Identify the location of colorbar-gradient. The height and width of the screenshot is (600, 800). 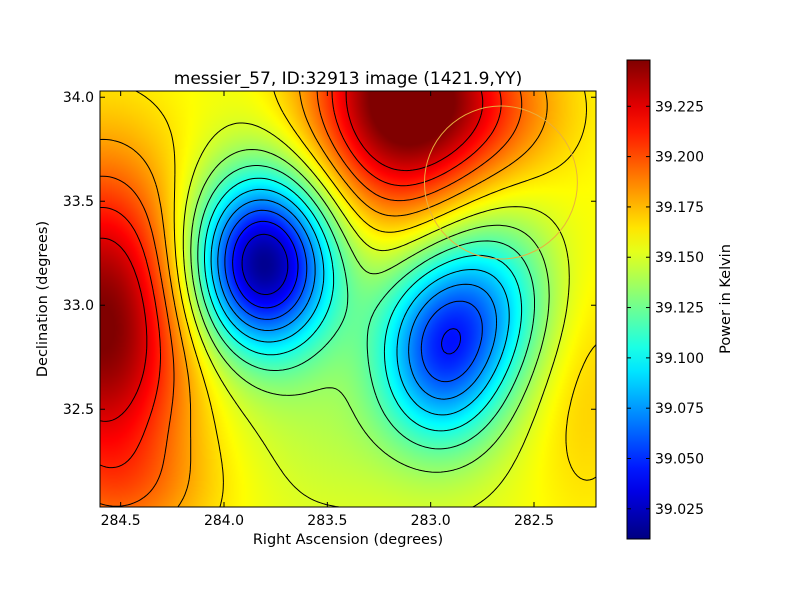
(638, 299).